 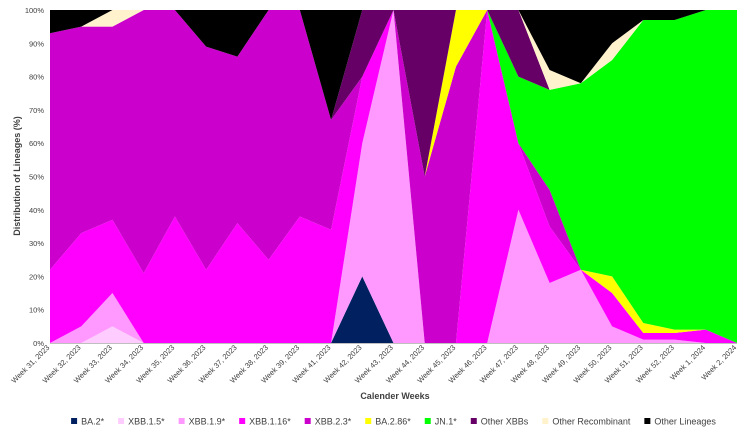 I want to click on legend-label-jn-1: JN.1*, so click(x=446, y=422).